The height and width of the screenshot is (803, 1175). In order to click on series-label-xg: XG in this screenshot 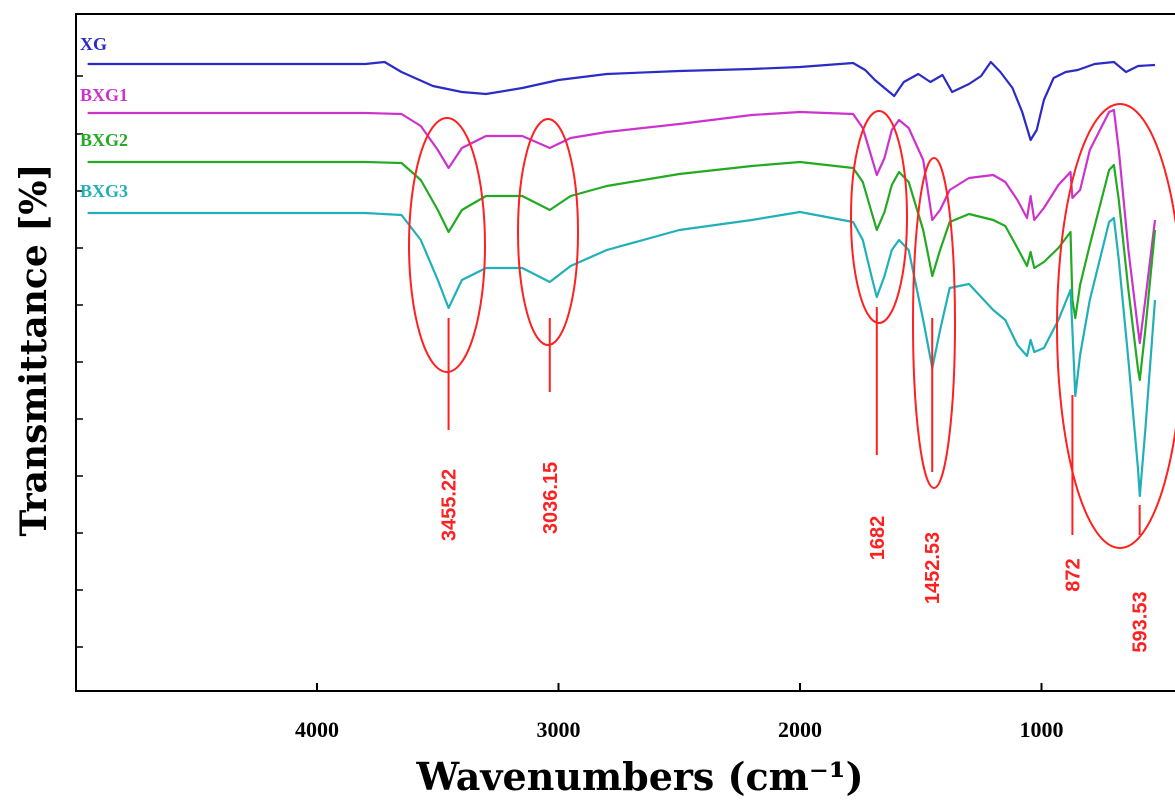, I will do `click(93, 44)`.